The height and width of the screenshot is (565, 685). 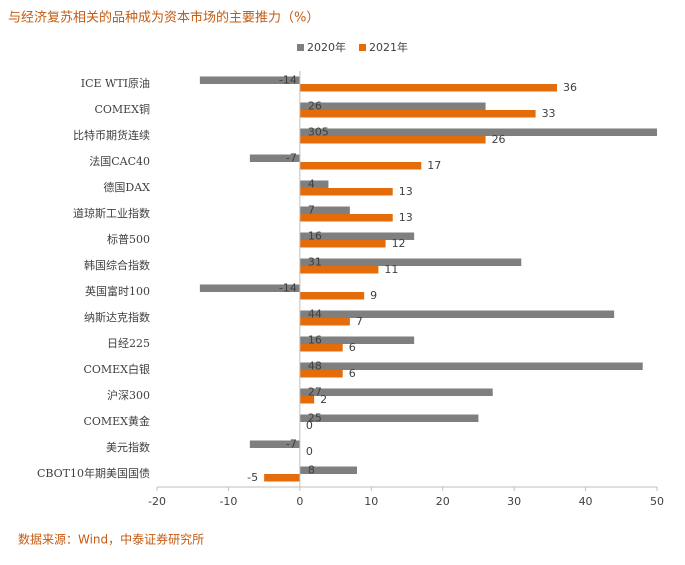 I want to click on x-tick-label: 30, so click(x=514, y=501).